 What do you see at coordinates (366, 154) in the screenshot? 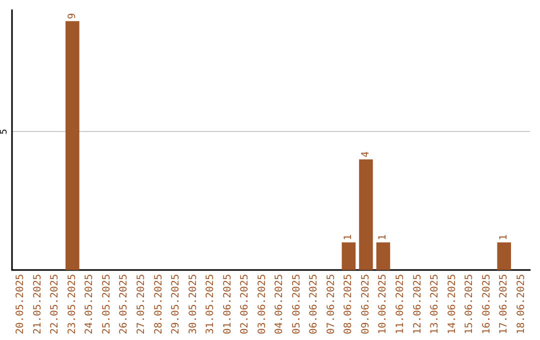
I see `data-label: 4` at bounding box center [366, 154].